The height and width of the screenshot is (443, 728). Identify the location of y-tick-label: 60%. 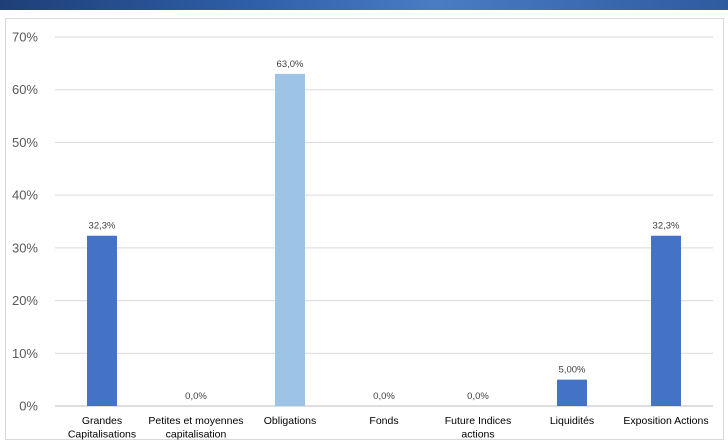
(25, 89).